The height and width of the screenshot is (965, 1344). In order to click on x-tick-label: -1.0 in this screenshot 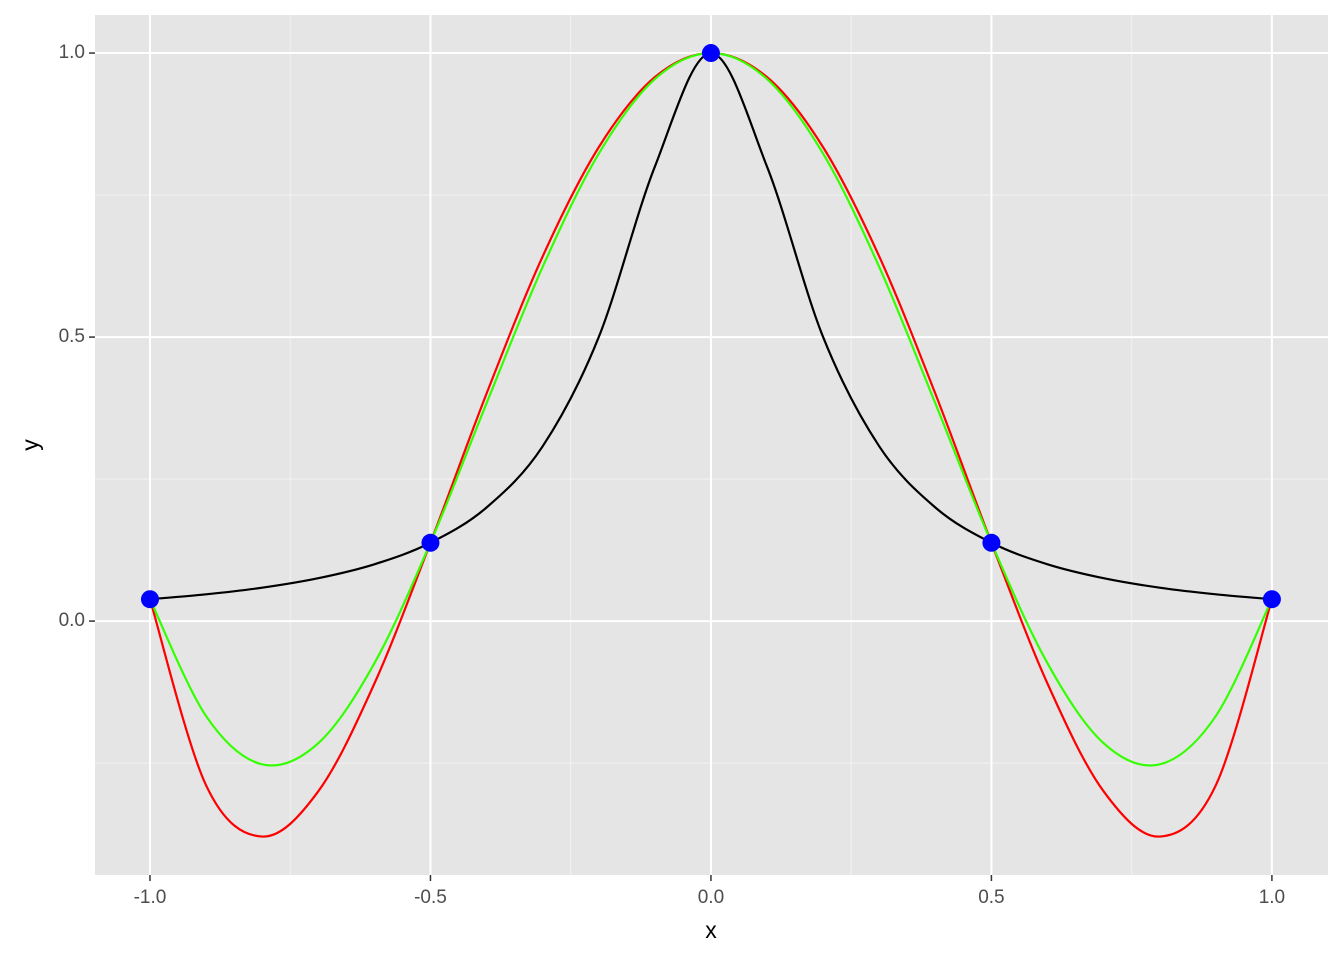, I will do `click(150, 897)`.